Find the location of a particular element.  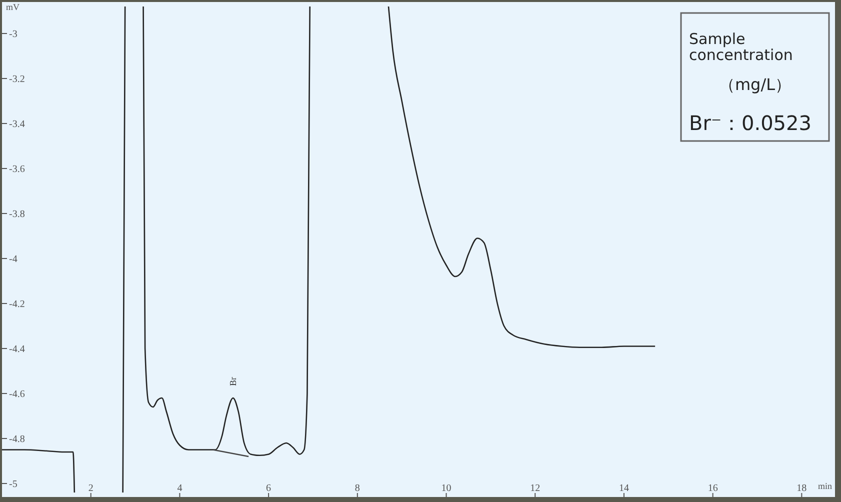

x-tick-label: 16 is located at coordinates (713, 488).